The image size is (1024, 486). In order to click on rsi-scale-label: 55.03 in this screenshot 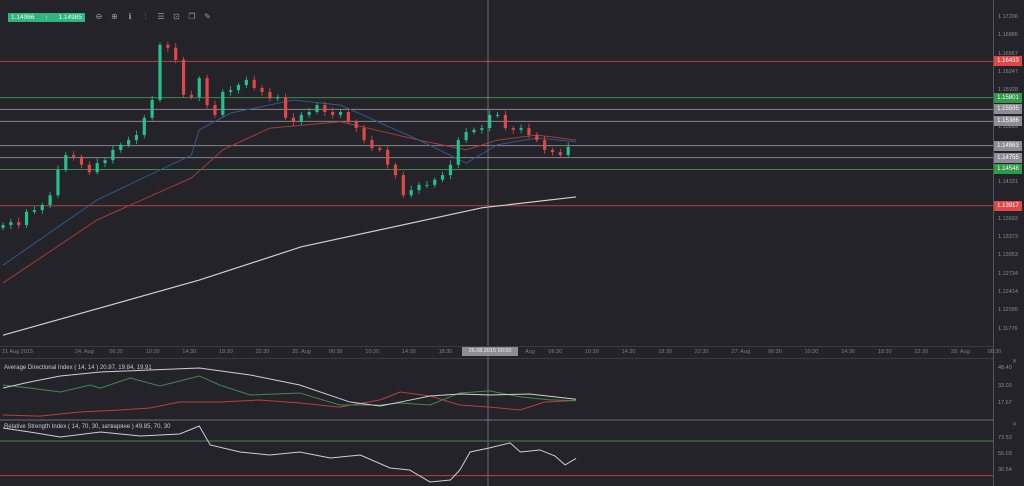, I will do `click(1005, 454)`.